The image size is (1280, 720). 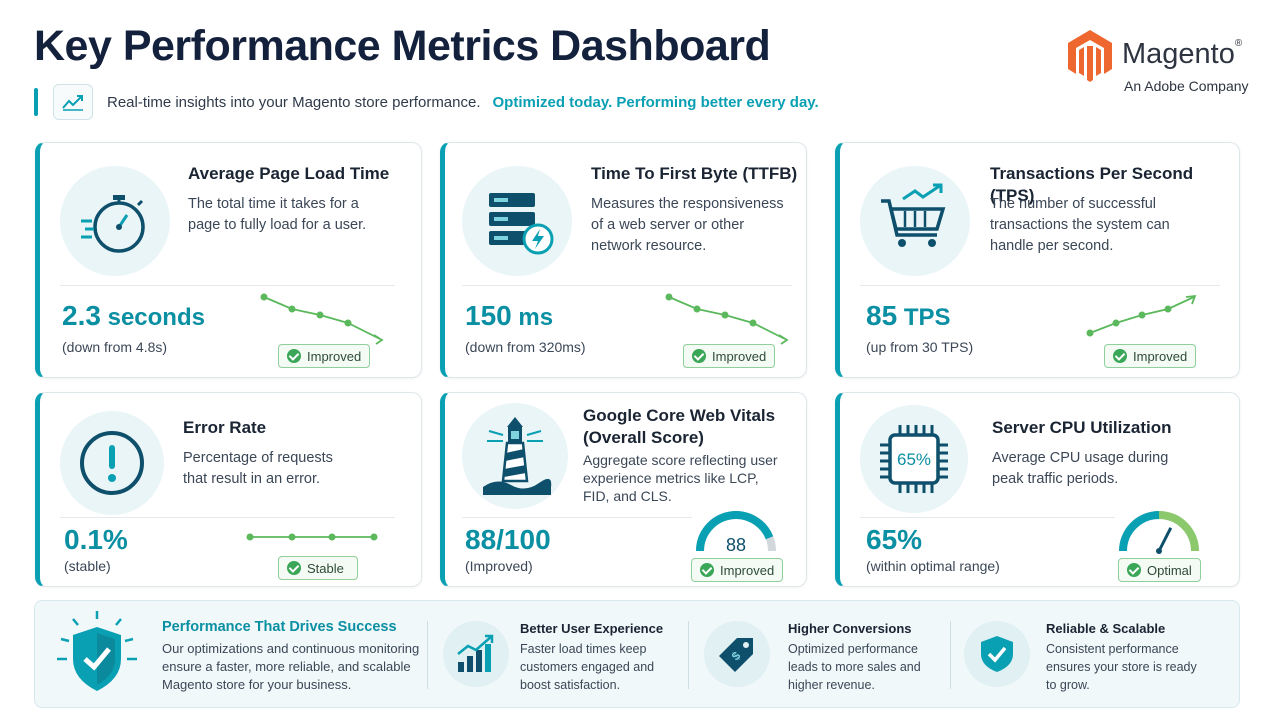 What do you see at coordinates (737, 654) in the screenshot?
I see `price-tag-icon: $` at bounding box center [737, 654].